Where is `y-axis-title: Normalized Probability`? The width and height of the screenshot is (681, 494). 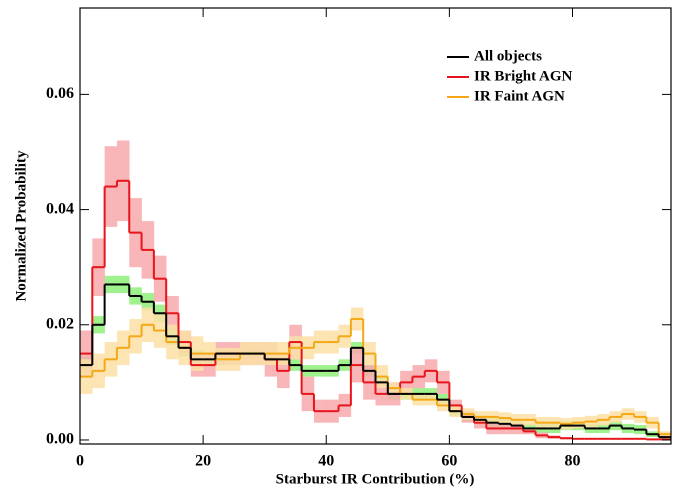 y-axis-title: Normalized Probability is located at coordinates (21, 225).